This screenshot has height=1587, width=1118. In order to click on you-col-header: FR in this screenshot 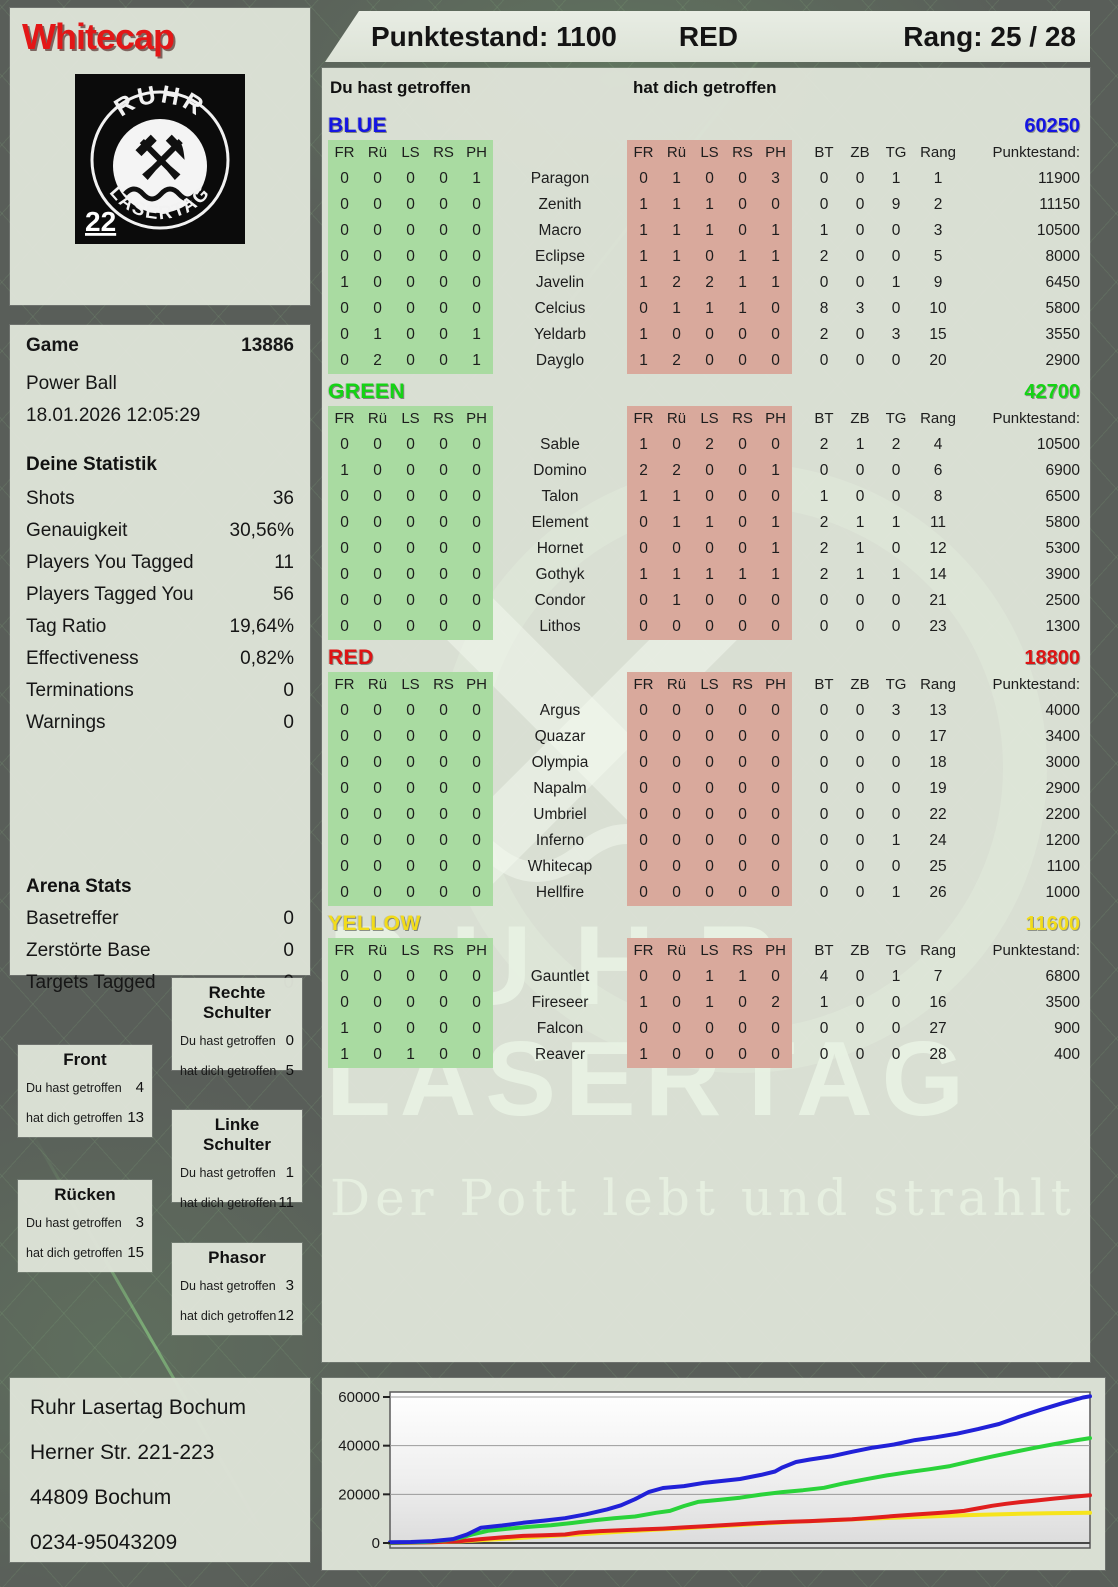, I will do `click(344, 419)`.